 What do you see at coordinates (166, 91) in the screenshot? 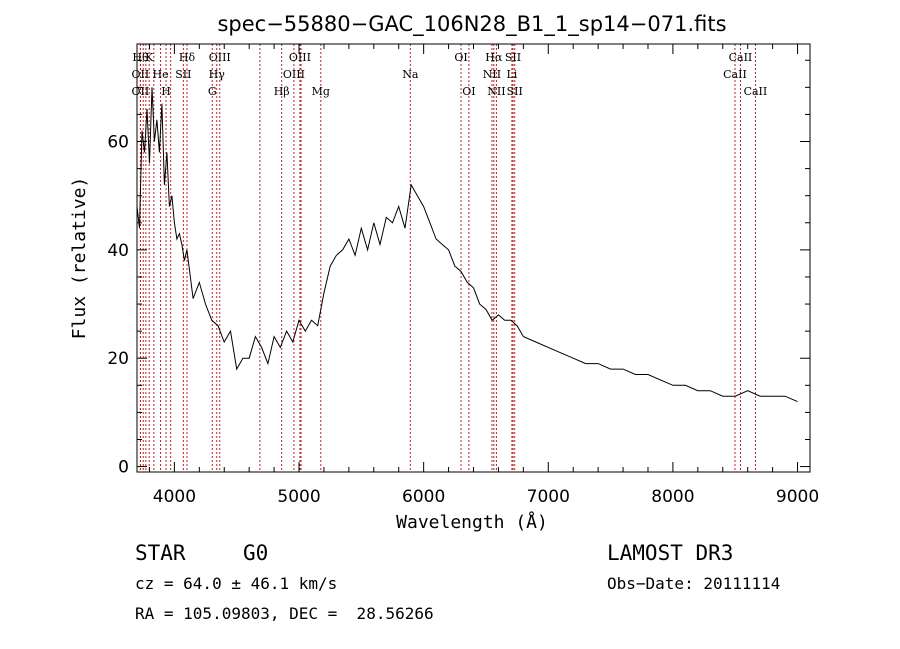
I see `line-label: H` at bounding box center [166, 91].